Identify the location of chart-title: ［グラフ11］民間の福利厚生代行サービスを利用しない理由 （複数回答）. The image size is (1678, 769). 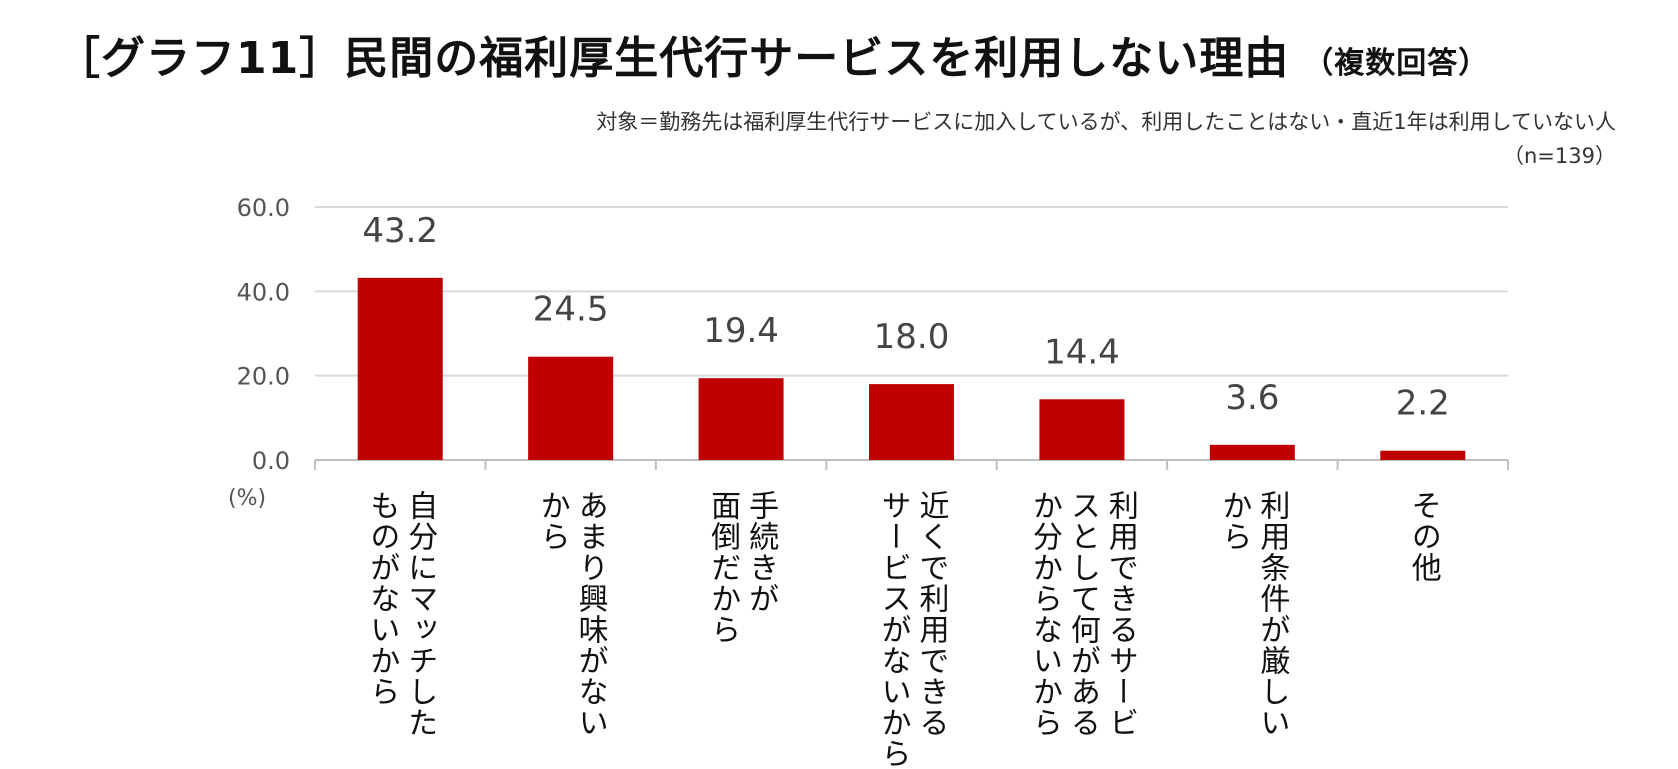
(772, 54).